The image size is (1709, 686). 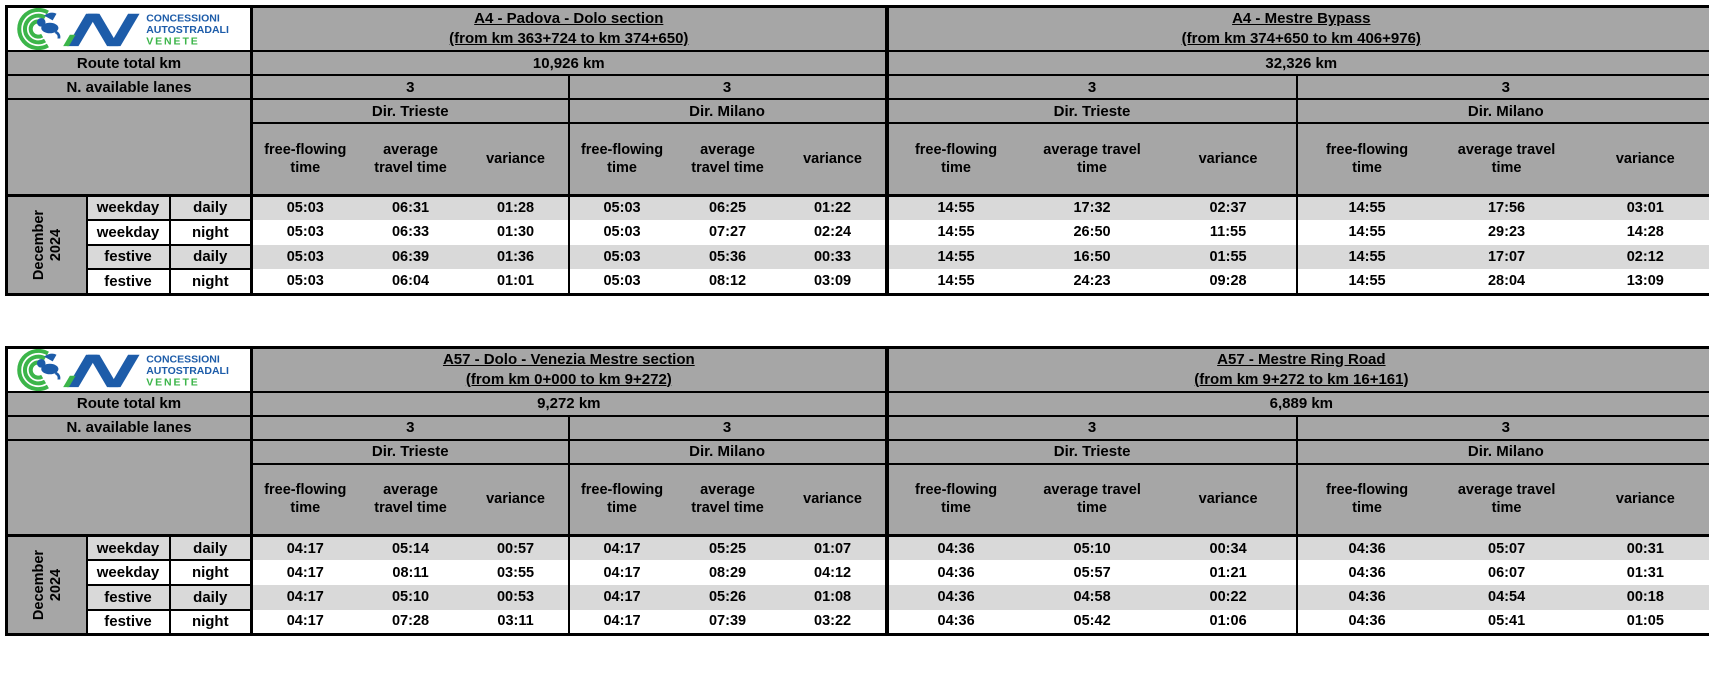 What do you see at coordinates (410, 257) in the screenshot?
I see `data-cell: 06:39` at bounding box center [410, 257].